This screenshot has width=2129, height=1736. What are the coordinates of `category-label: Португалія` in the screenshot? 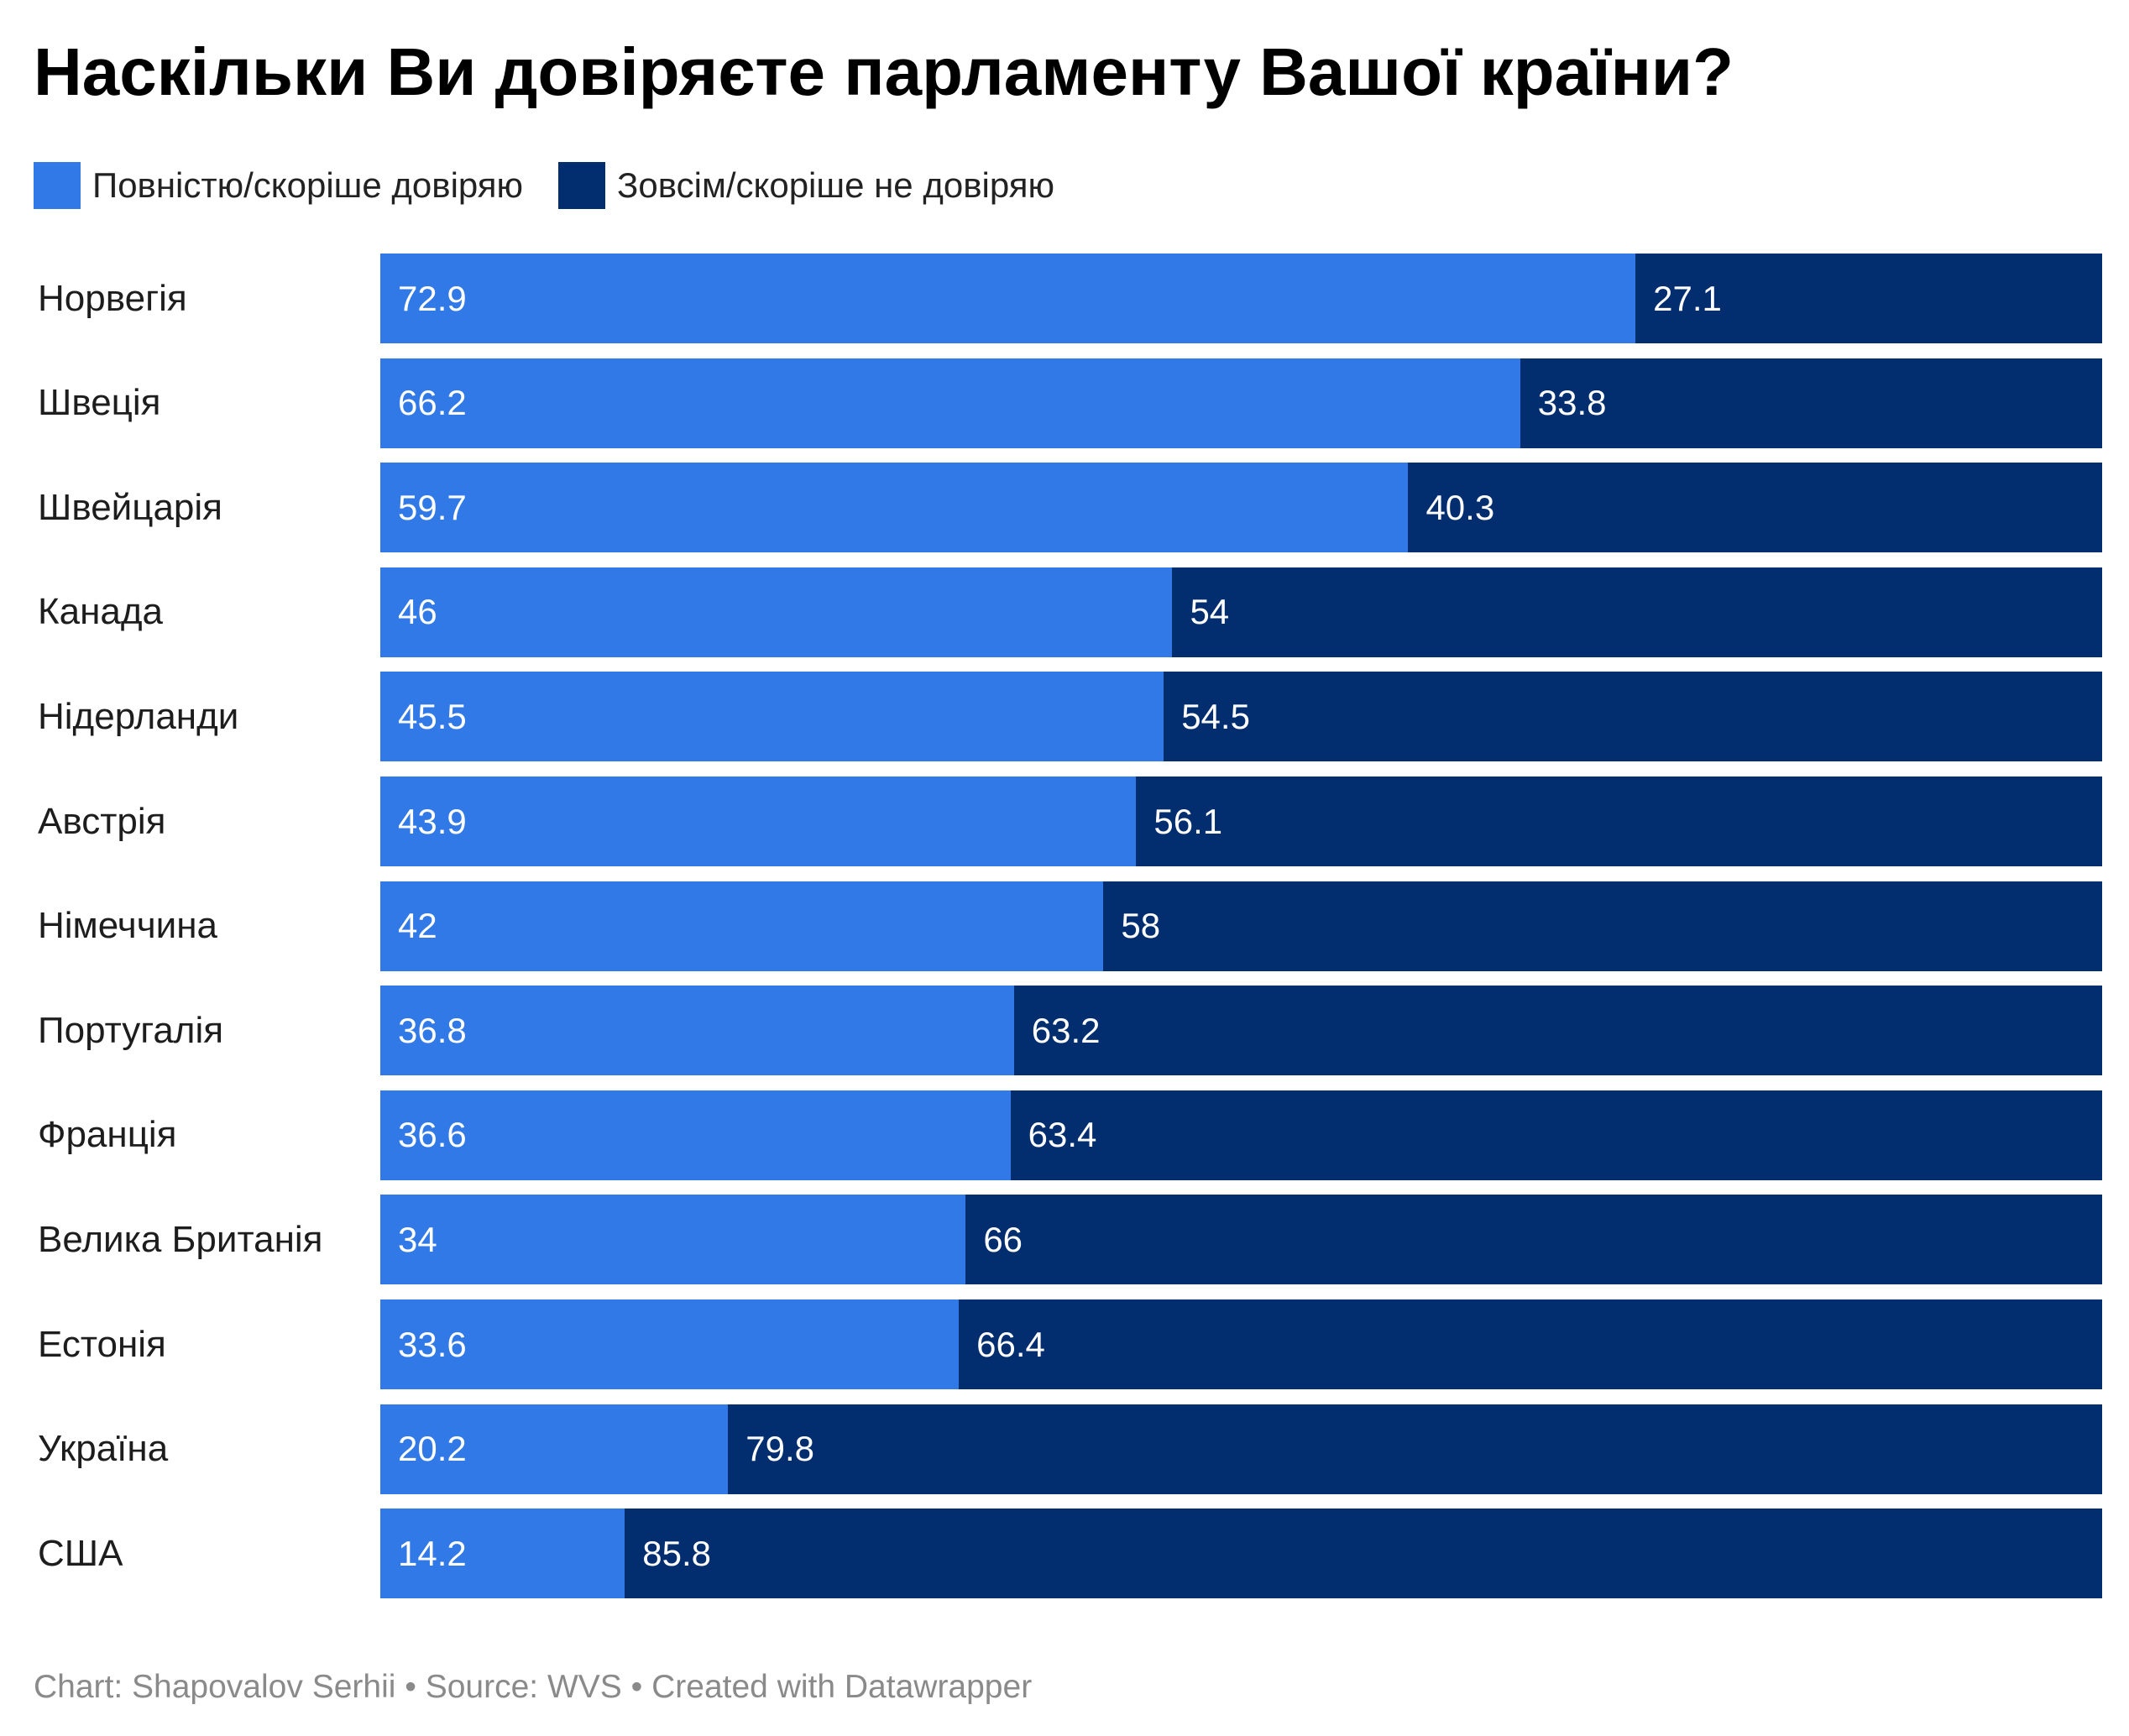 It's located at (131, 1030).